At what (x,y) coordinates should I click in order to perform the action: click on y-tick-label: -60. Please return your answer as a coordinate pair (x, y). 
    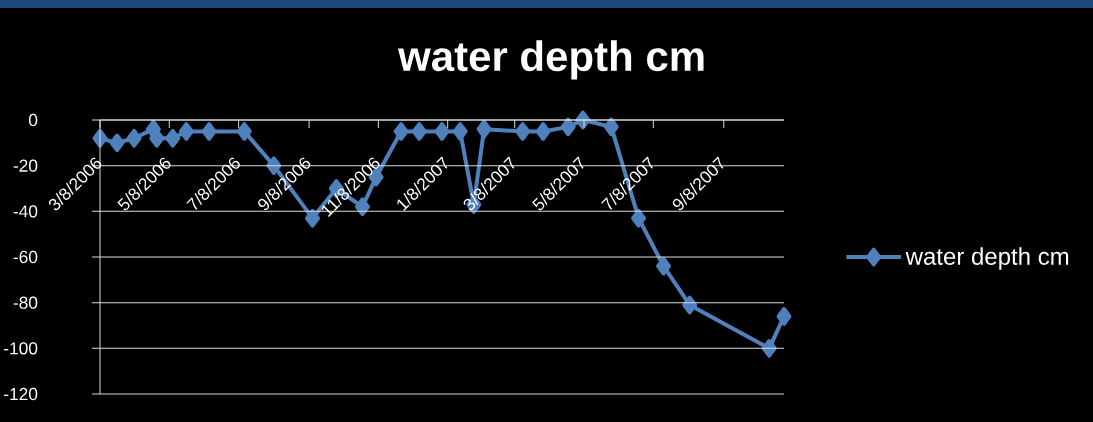
    Looking at the image, I should click on (25, 257).